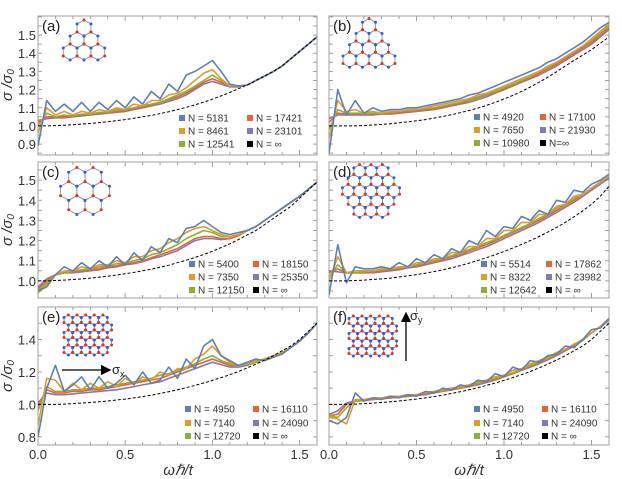 The image size is (622, 479). Describe the element at coordinates (51, 172) in the screenshot. I see `panel-label: (c)` at that location.